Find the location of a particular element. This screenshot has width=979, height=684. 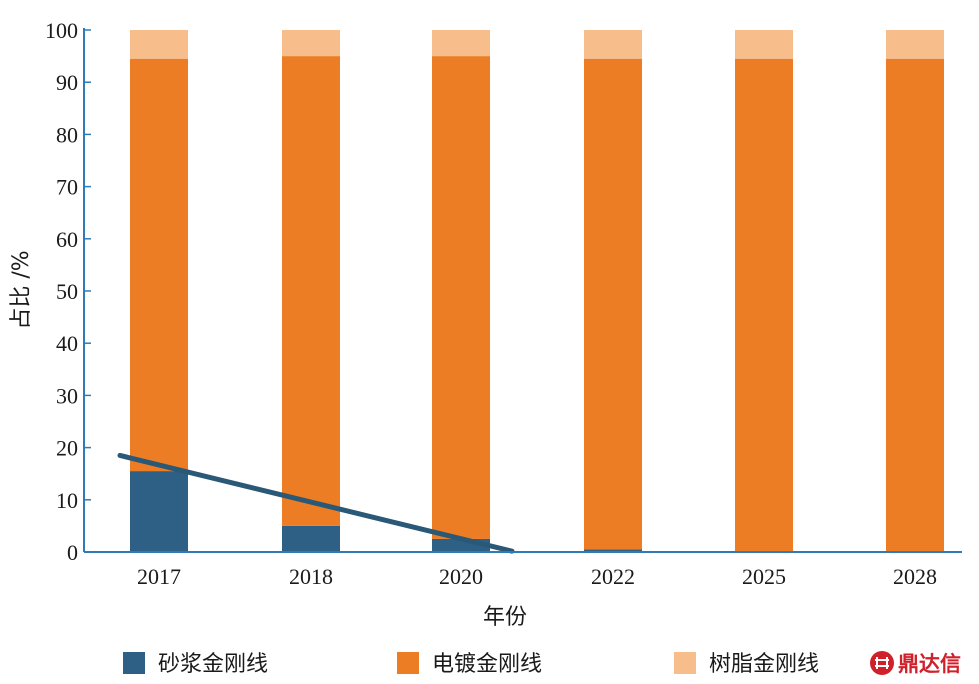

legend: 砂浆金刚线 电镀金刚线 树脂金刚线 is located at coordinates (471, 664).